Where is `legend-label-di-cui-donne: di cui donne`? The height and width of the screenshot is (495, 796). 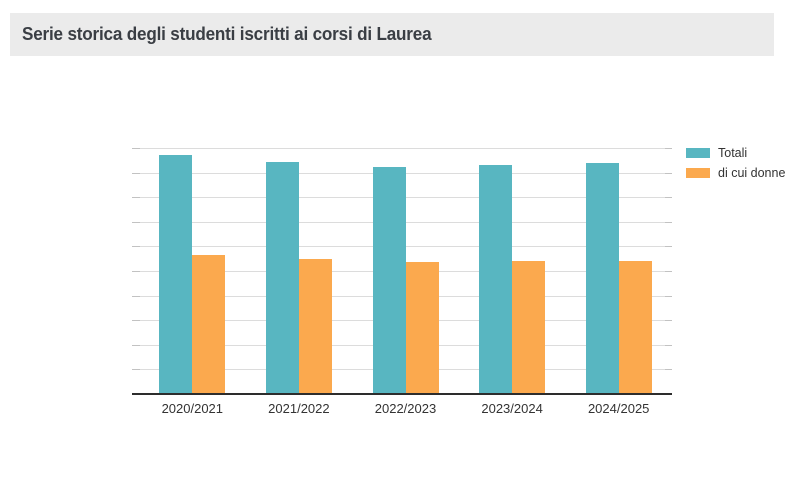
legend-label-di-cui-donne: di cui donne is located at coordinates (752, 173).